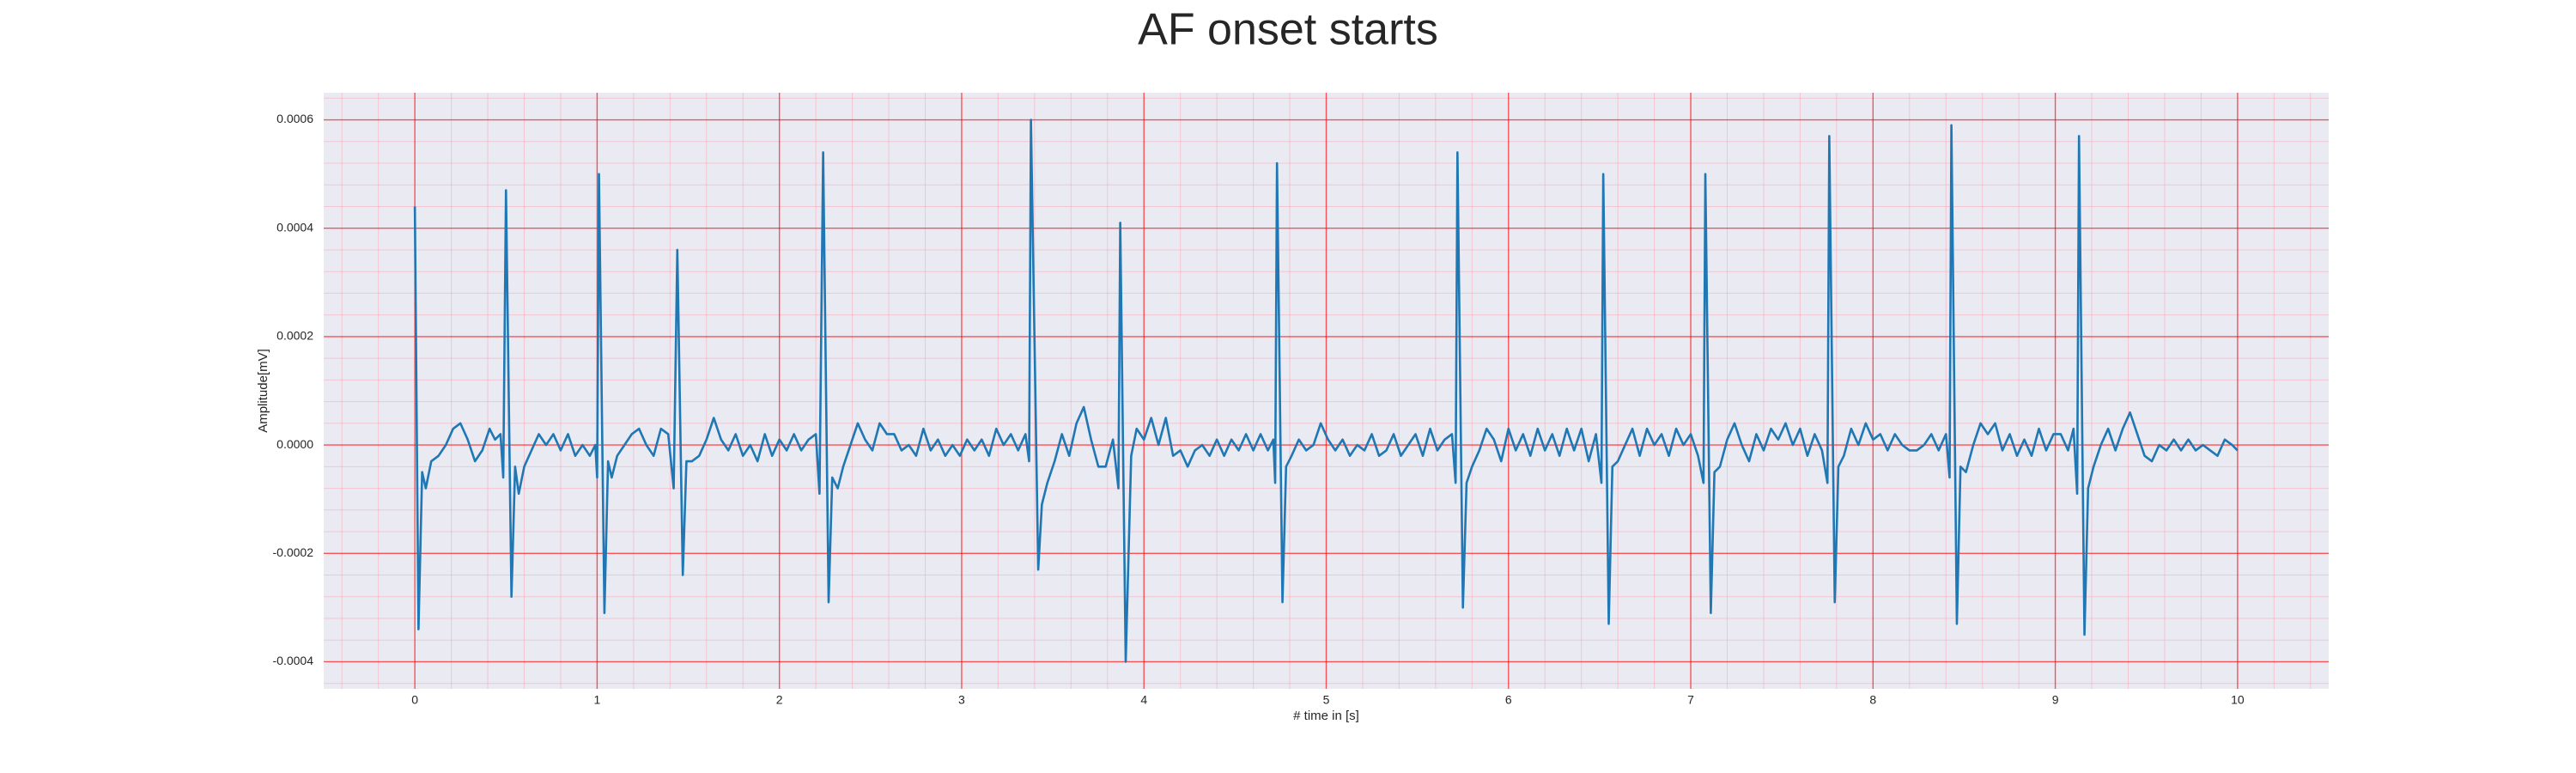  I want to click on y-tick-label: 0.0004, so click(294, 227).